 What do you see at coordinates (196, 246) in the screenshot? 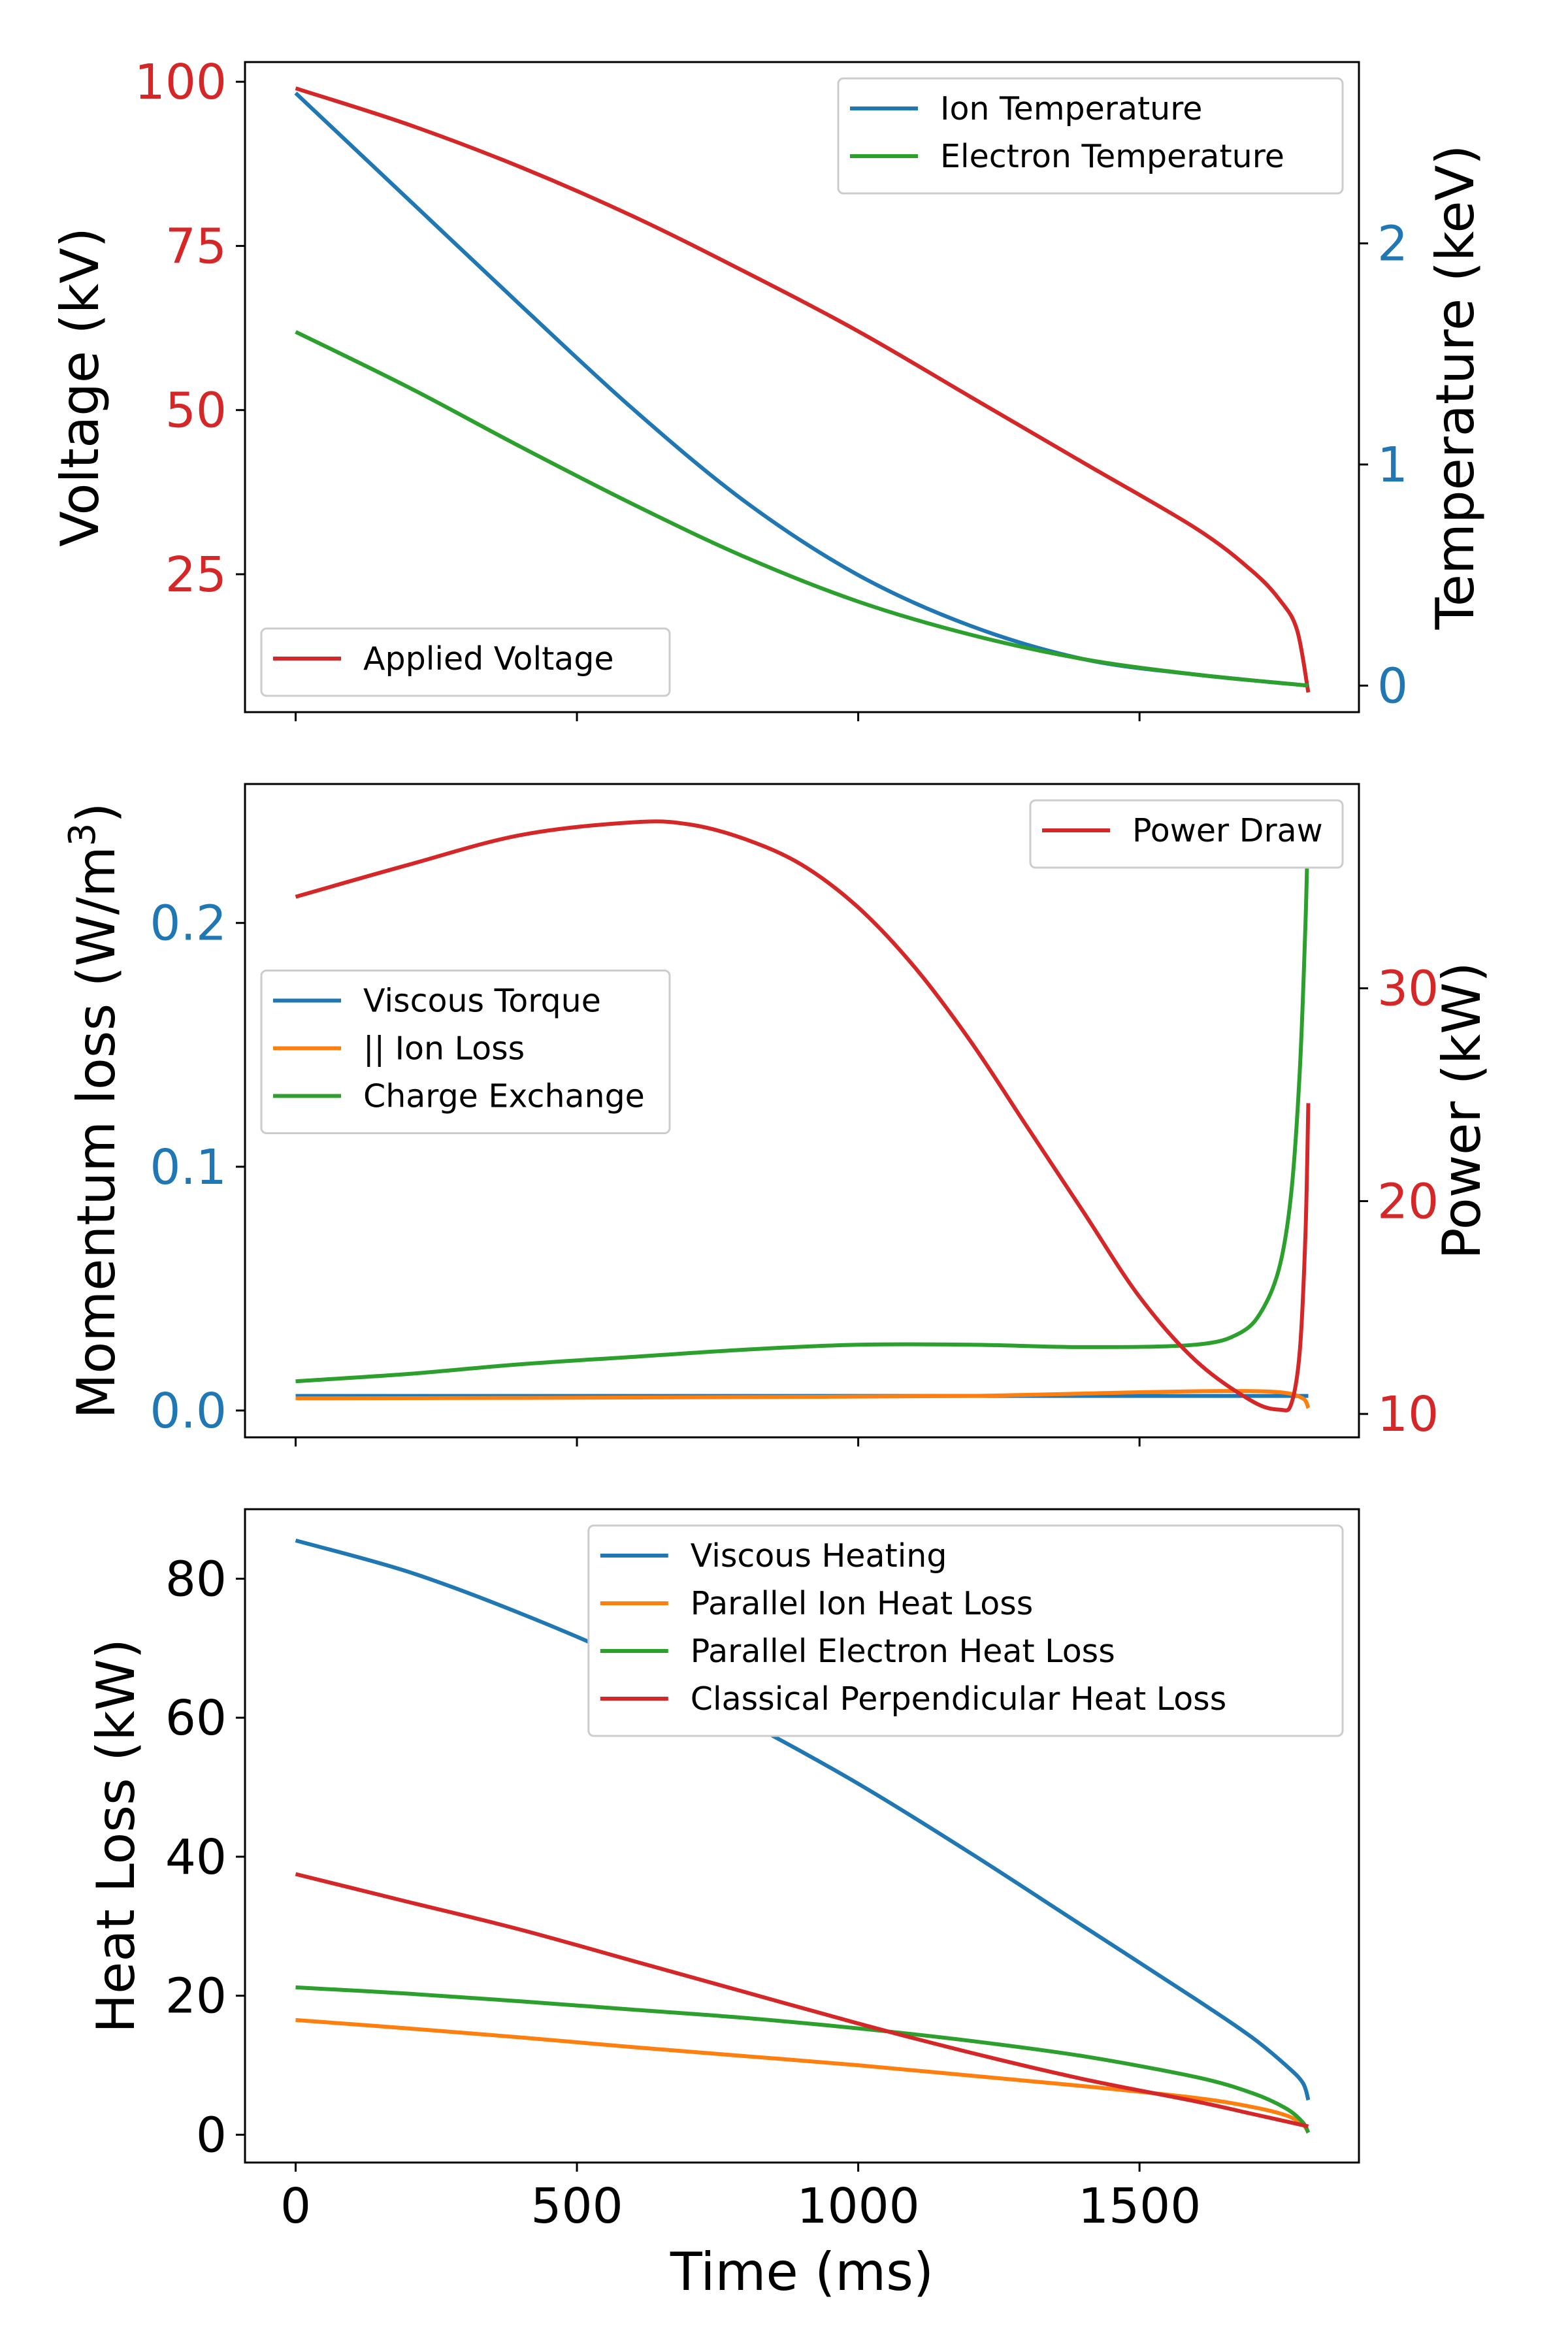
I see `y-left-tick-label: 75` at bounding box center [196, 246].